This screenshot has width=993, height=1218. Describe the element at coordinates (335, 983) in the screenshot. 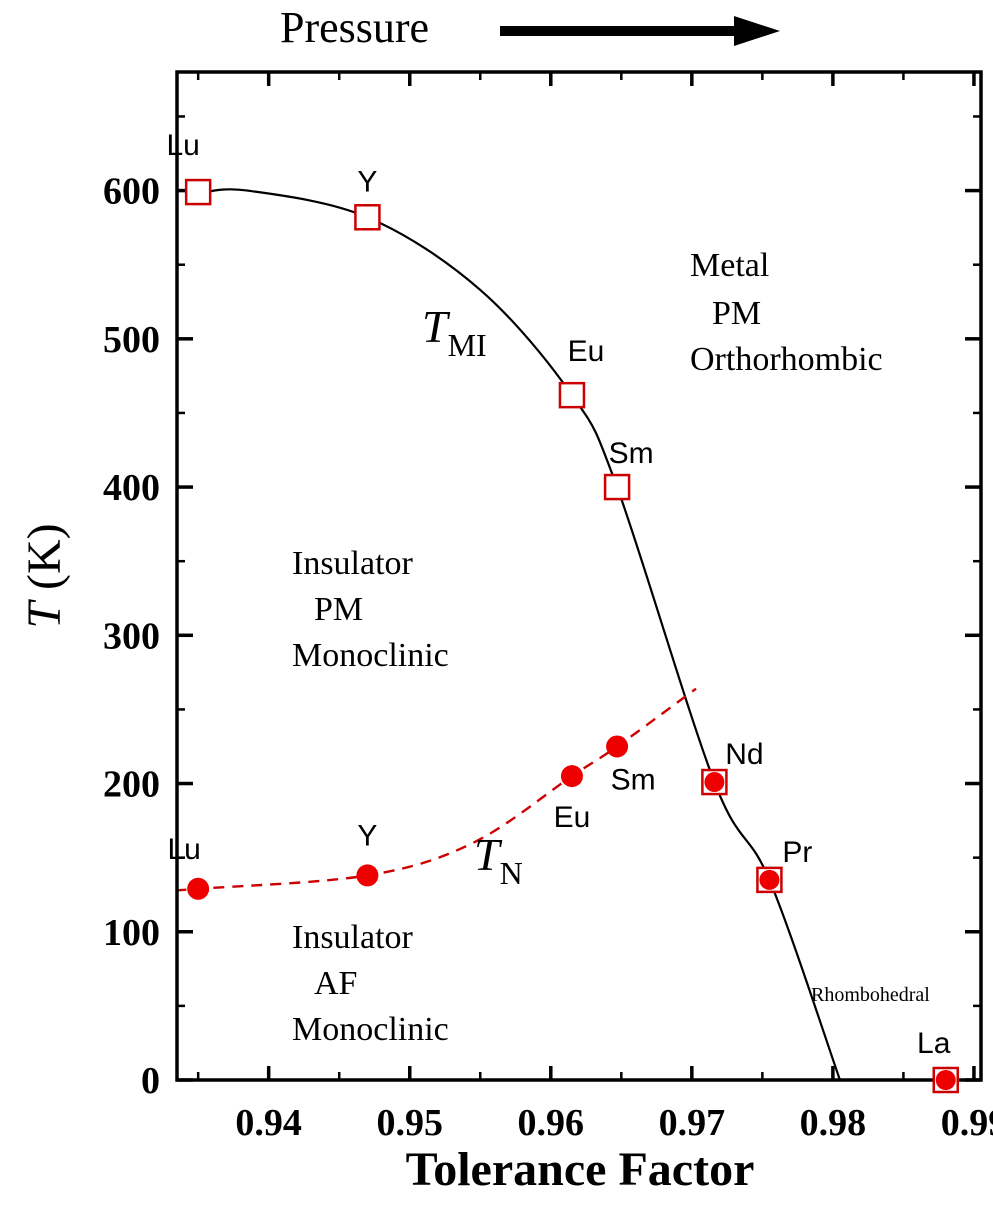

I see `region-label-line: AF` at that location.